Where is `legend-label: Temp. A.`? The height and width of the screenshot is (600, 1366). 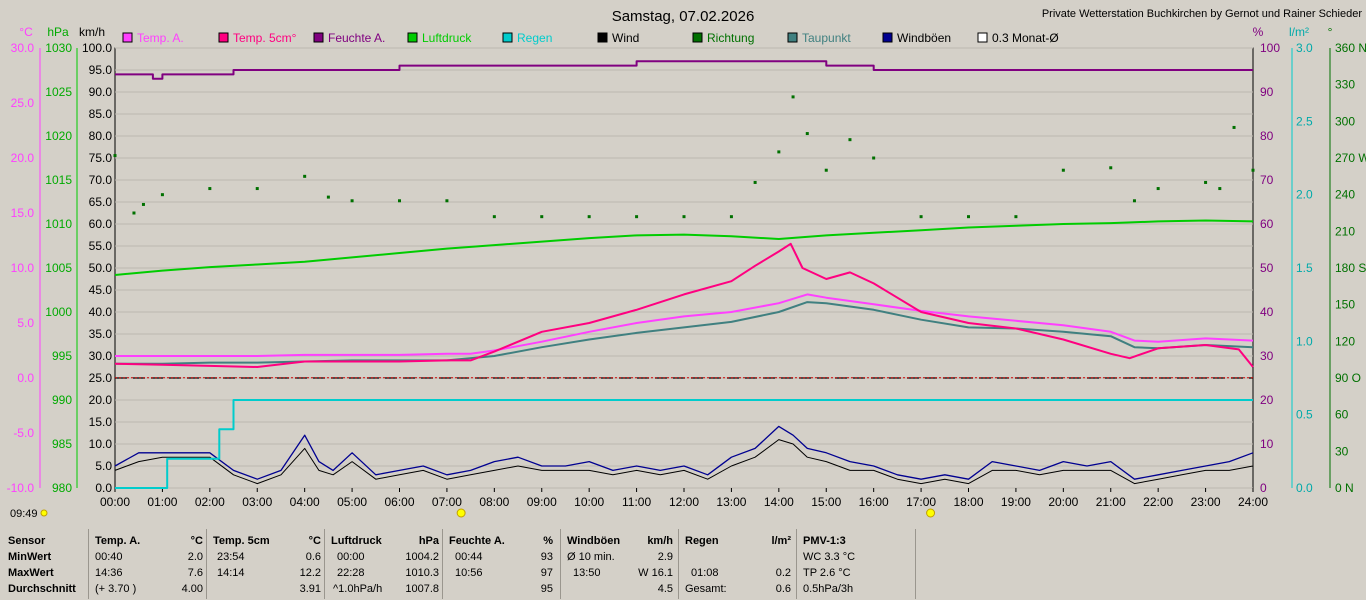 legend-label: Temp. A. is located at coordinates (160, 38).